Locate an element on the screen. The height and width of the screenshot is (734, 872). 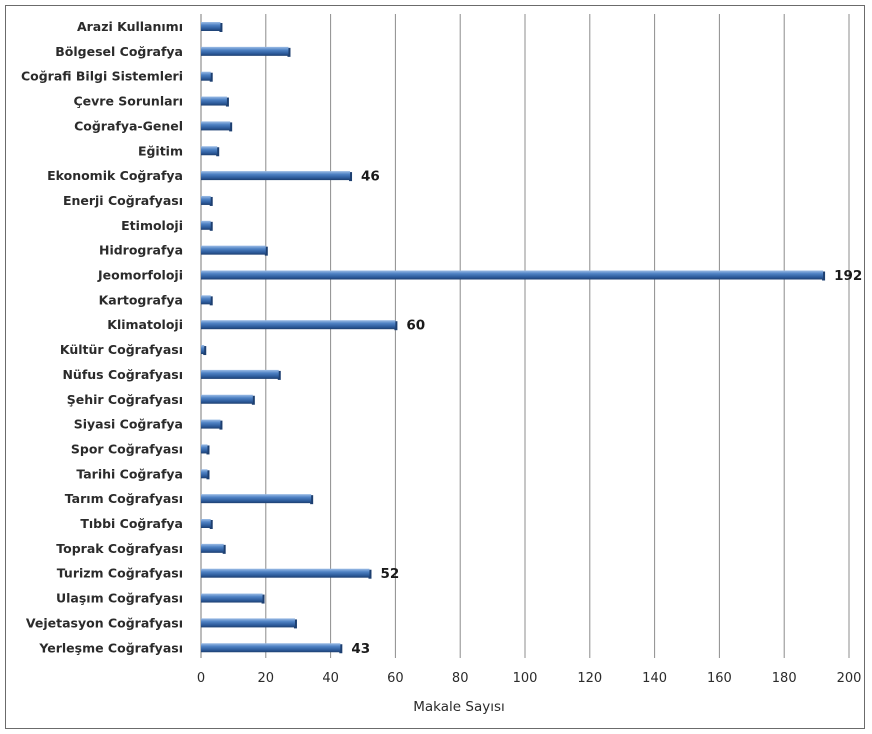
category-label: Ekonomik Coğrafya is located at coordinates (115, 175).